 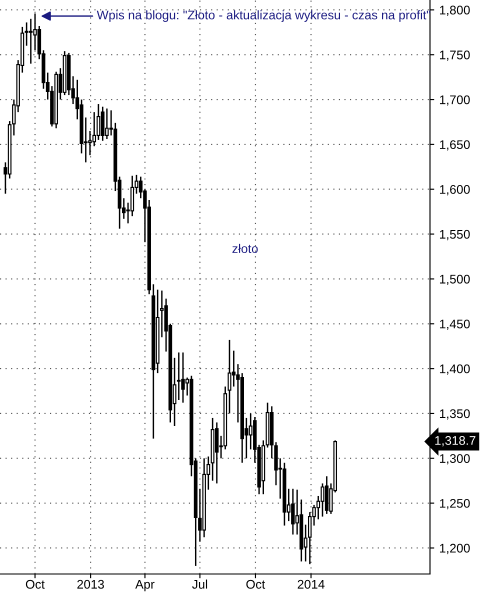 I want to click on y-tick-label: 1,650, so click(x=455, y=145).